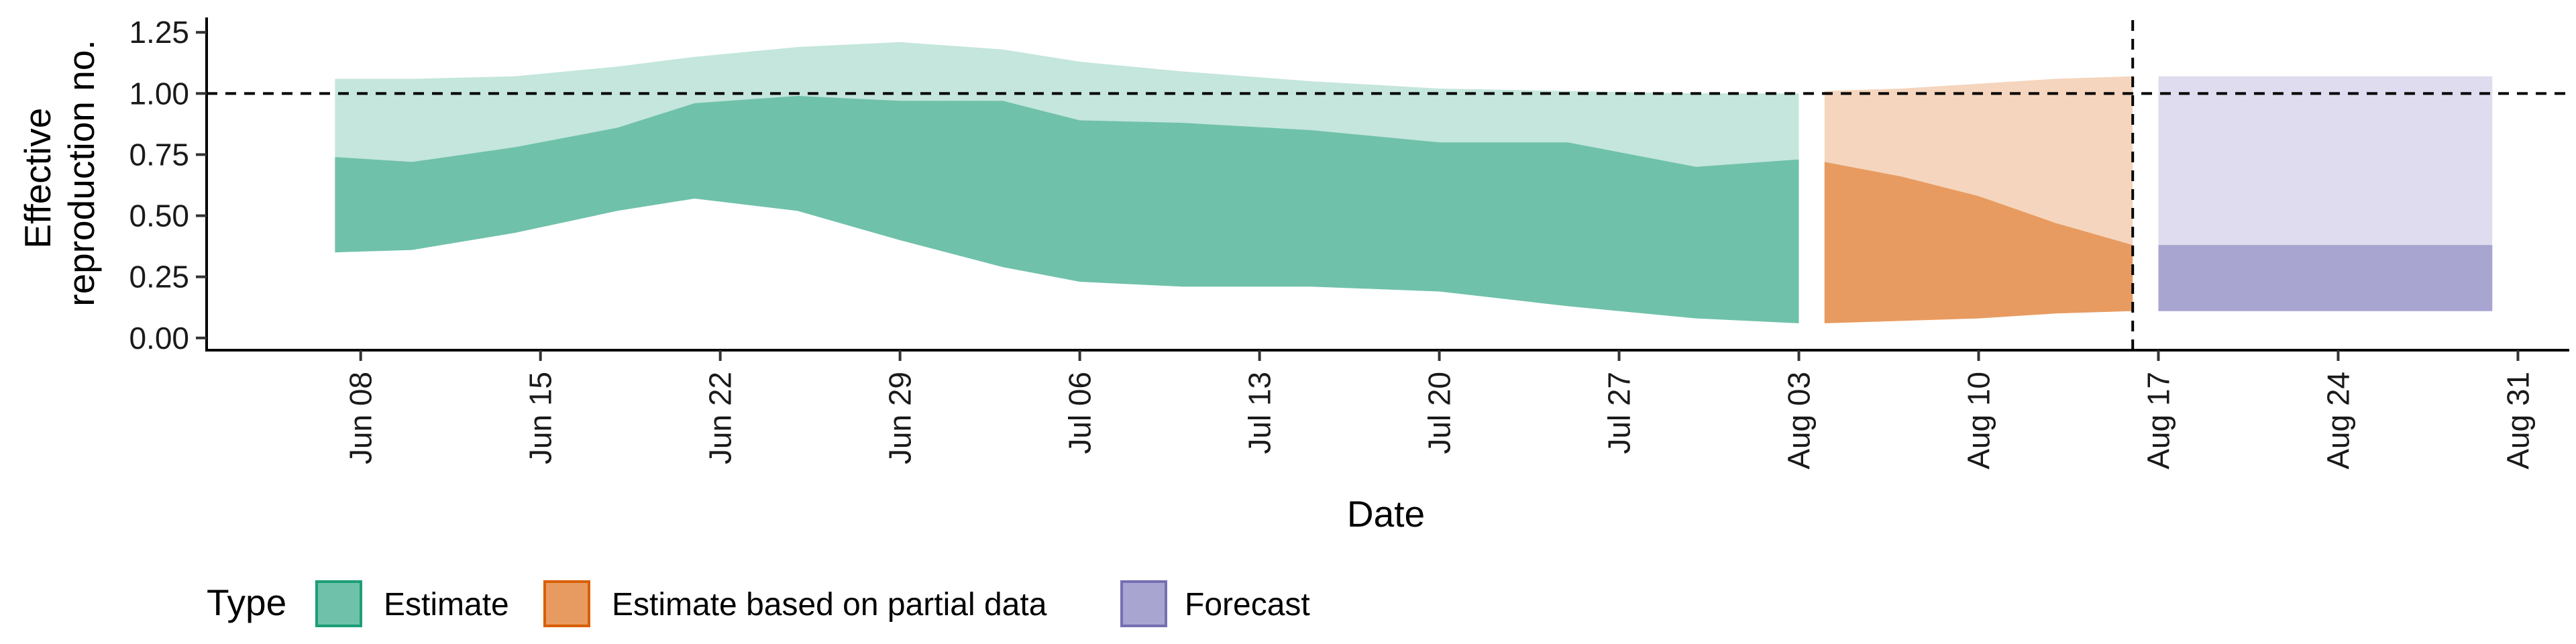 The width and height of the screenshot is (2576, 644). I want to click on x-tick-label: Aug 10, so click(1979, 421).